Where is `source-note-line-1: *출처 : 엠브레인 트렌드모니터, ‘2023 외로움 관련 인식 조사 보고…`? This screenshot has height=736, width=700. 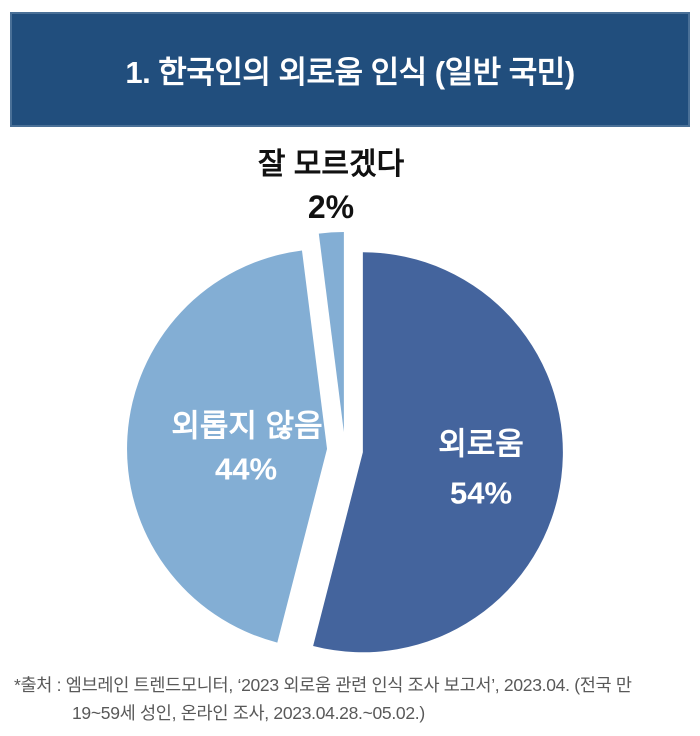 source-note-line-1: *출처 : 엠브레인 트렌드모니터, ‘2023 외로움 관련 인식 조사 보고… is located at coordinates (323, 685).